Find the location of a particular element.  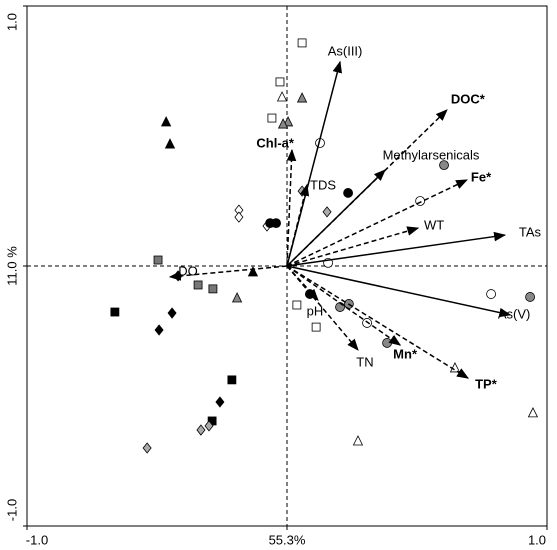

vector-label: As(III) is located at coordinates (345, 50).